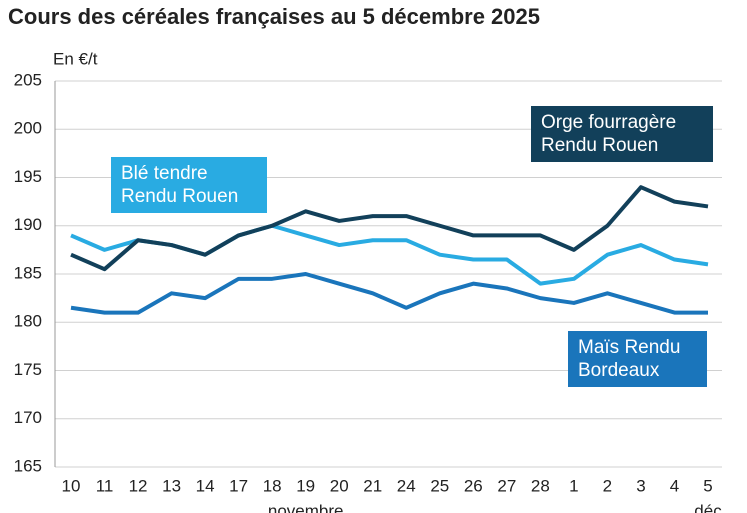 Image resolution: width=747 pixels, height=513 pixels. Describe the element at coordinates (439, 485) in the screenshot. I see `x-tick-label: 25` at that location.